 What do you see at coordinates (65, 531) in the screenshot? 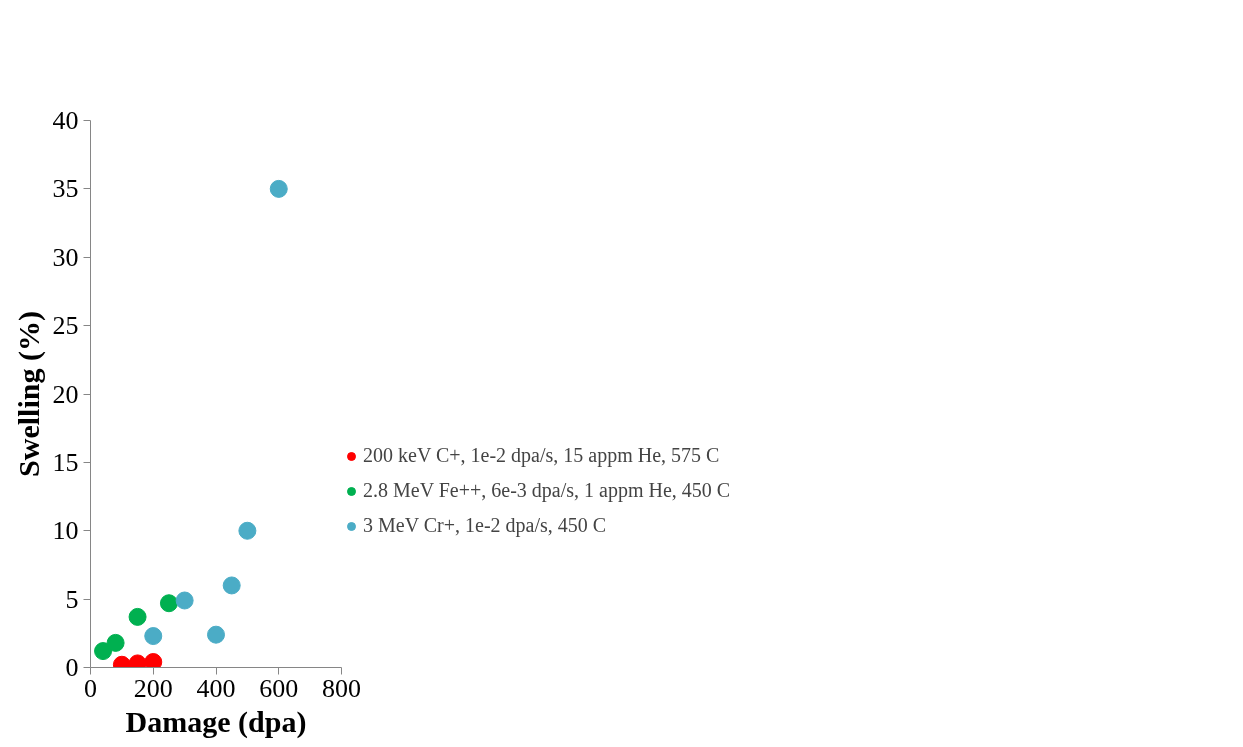
I see `y-tick-label: 10` at bounding box center [65, 531].